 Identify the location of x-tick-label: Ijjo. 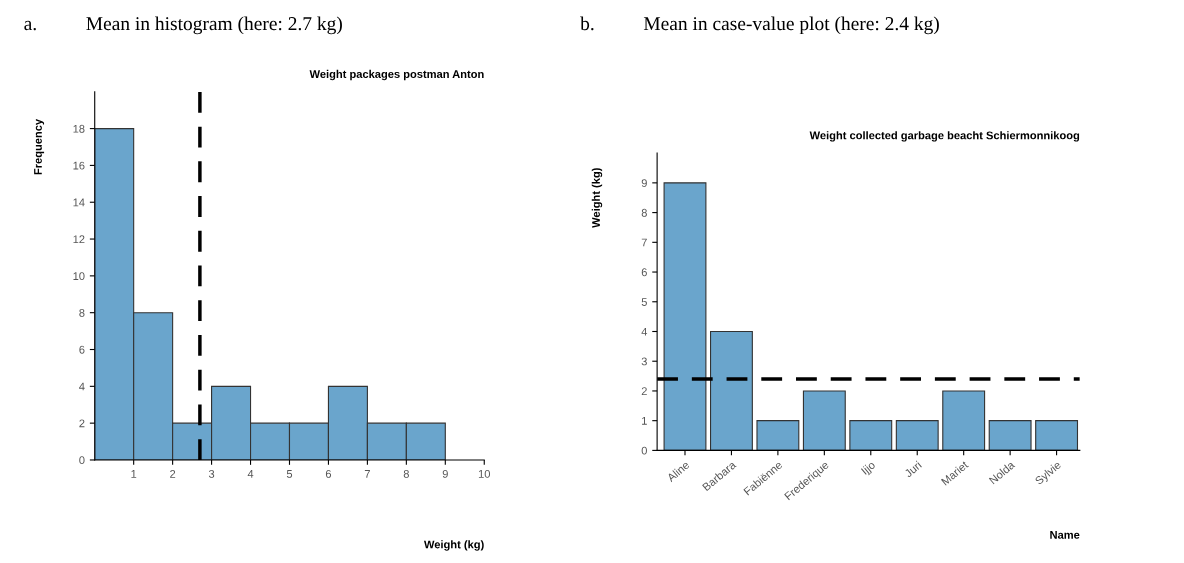
(869, 468).